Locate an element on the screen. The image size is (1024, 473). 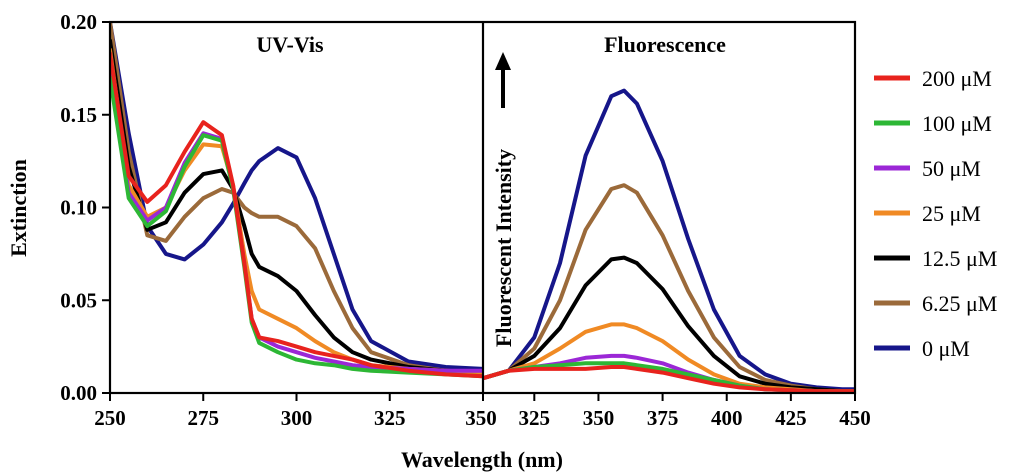
legend-label-5: 6.25 μM is located at coordinates (959, 303).